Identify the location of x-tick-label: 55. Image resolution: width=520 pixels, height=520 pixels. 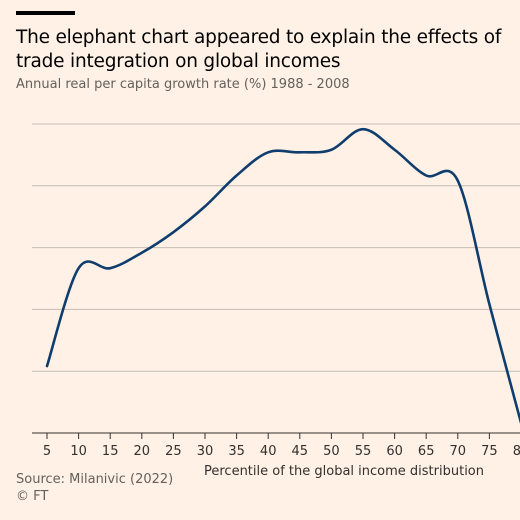
(363, 451).